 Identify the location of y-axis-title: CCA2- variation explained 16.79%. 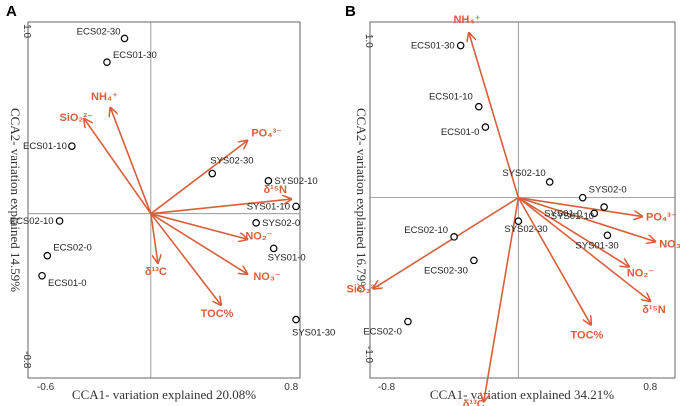
(361, 200).